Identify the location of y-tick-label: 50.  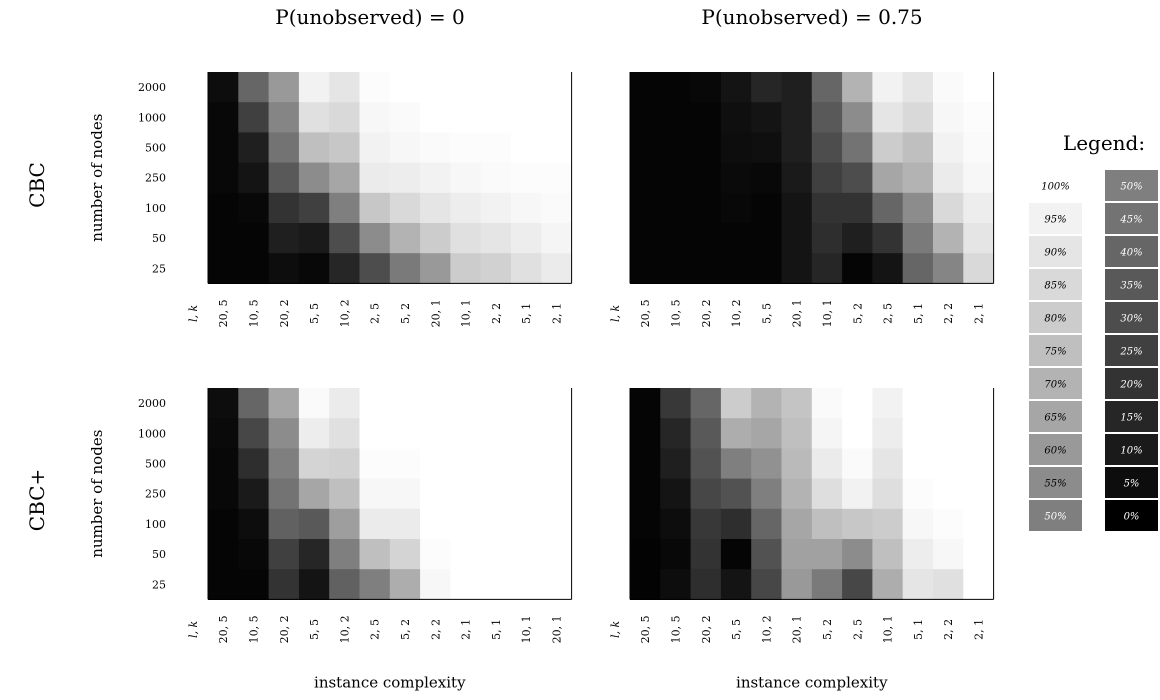
(159, 238).